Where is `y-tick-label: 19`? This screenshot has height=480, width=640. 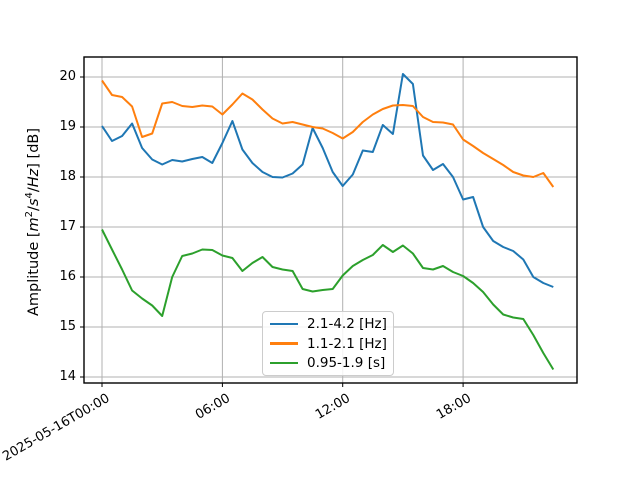 y-tick-label: 19 is located at coordinates (67, 126).